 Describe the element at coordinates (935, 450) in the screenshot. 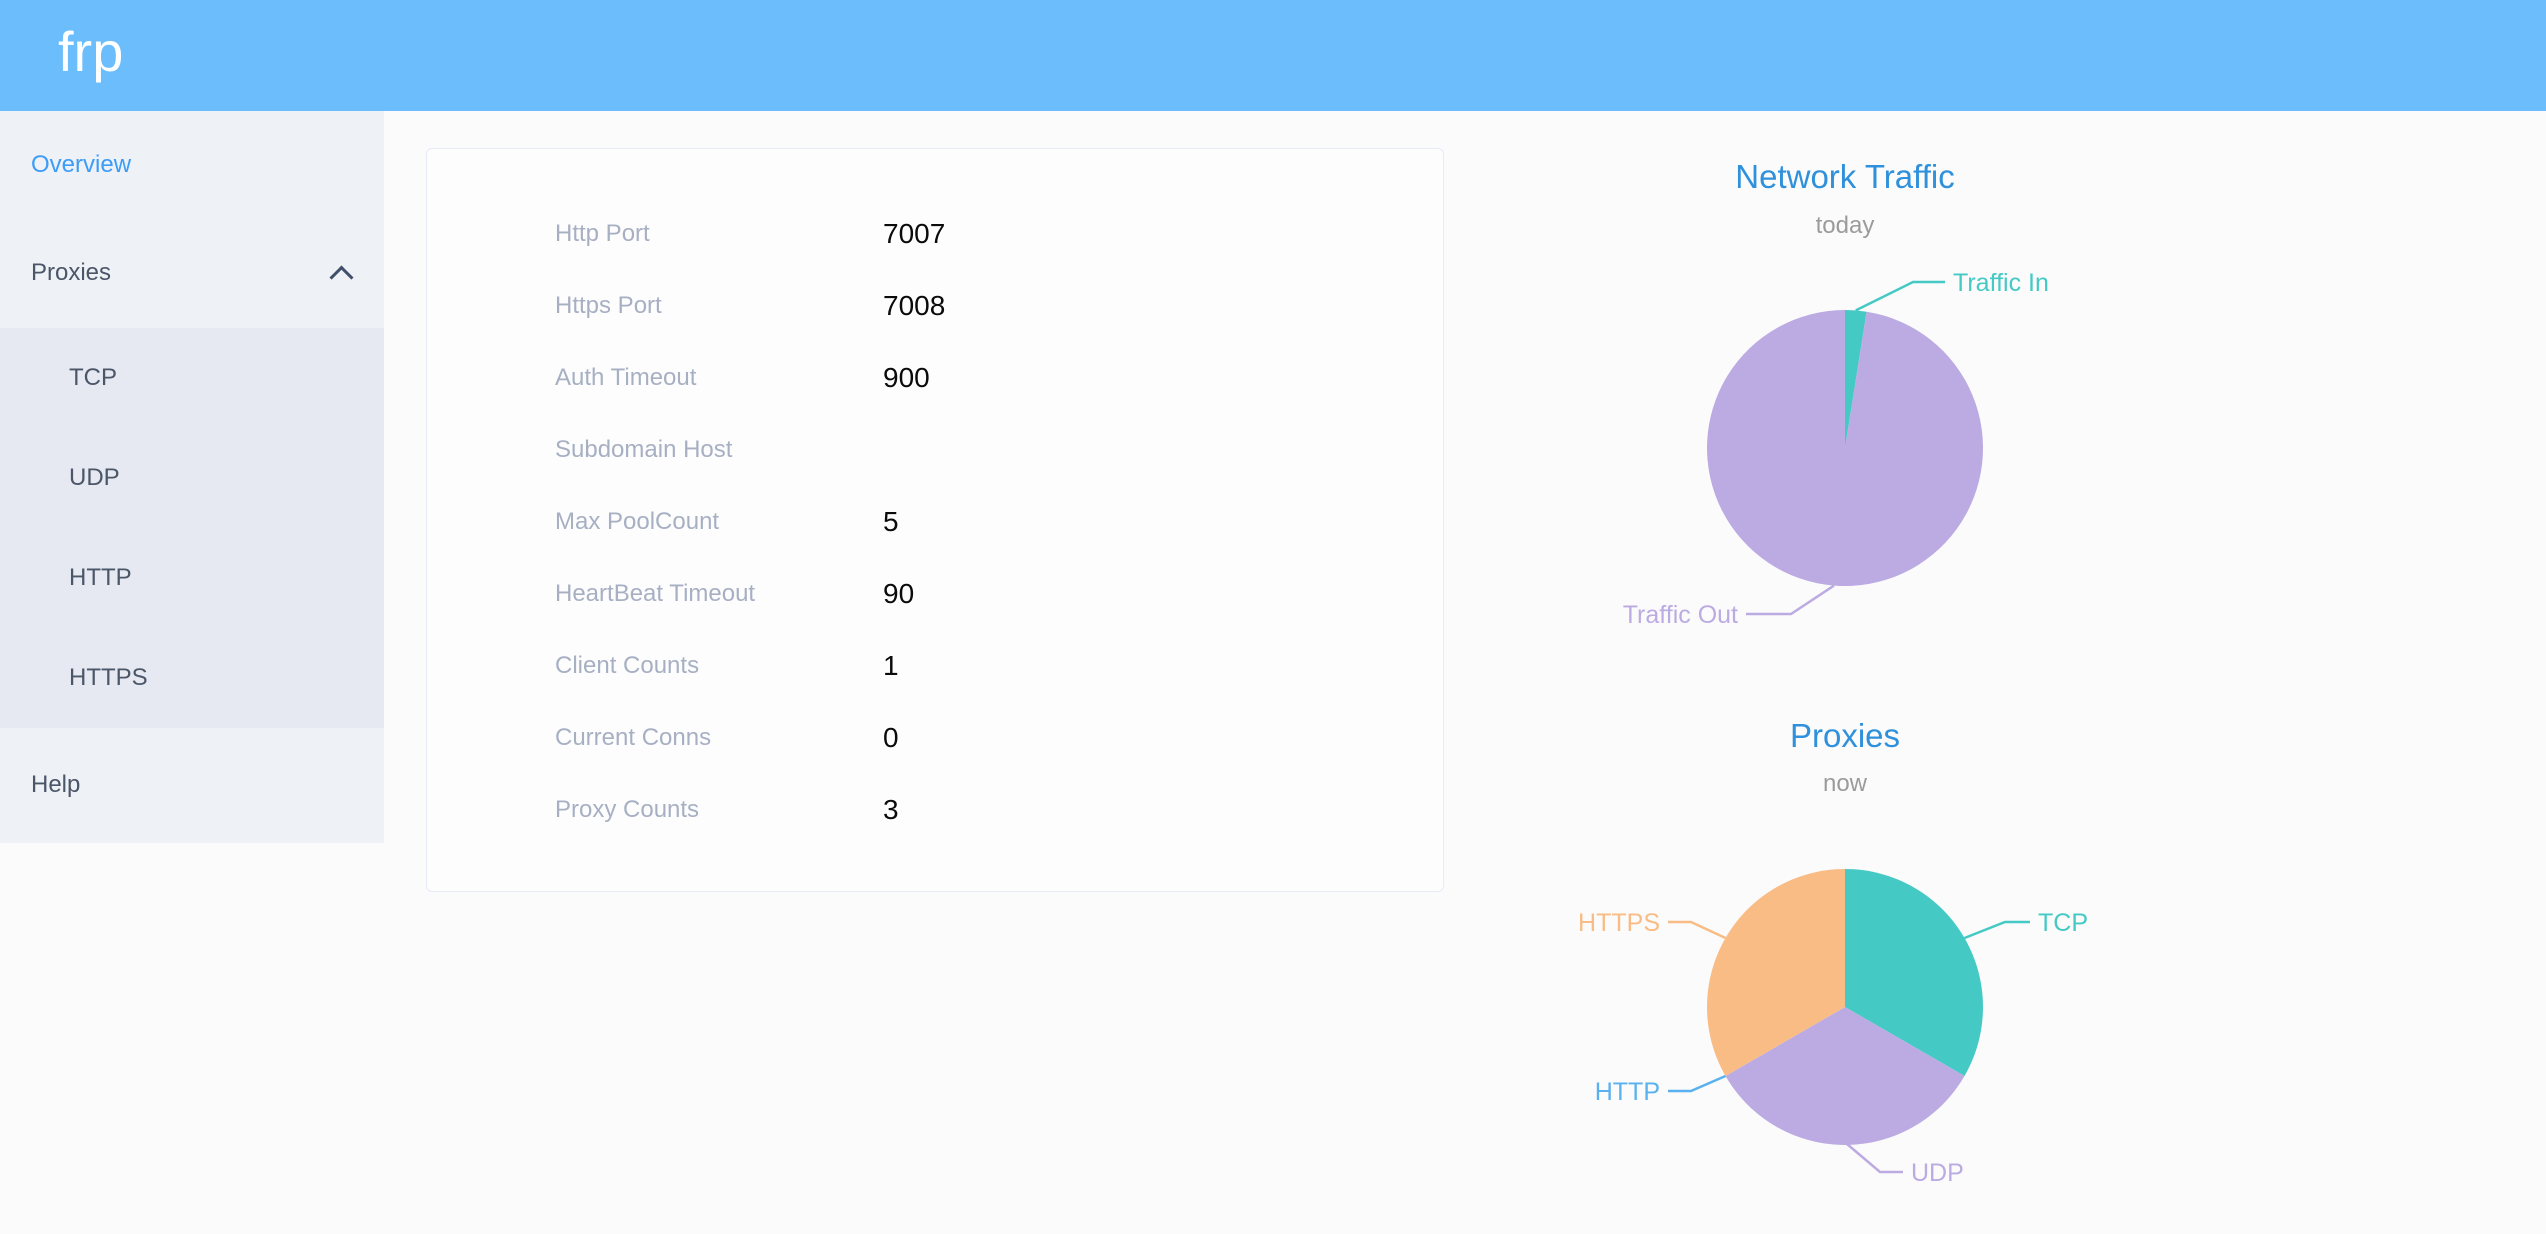

I see `config-row-subdomain-host: Subdomain Host` at that location.